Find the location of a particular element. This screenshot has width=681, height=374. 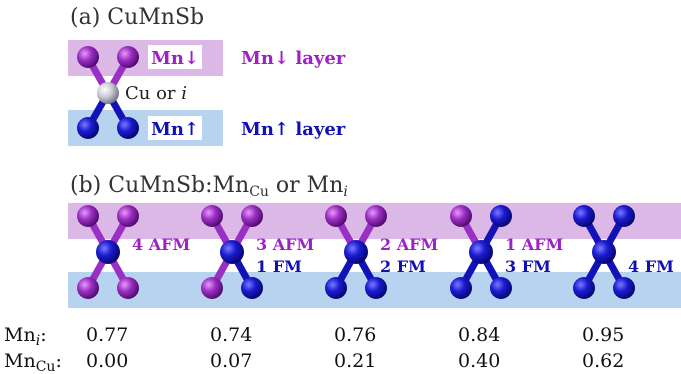

panel-a-title: (a) CuMnSb is located at coordinates (137, 17).